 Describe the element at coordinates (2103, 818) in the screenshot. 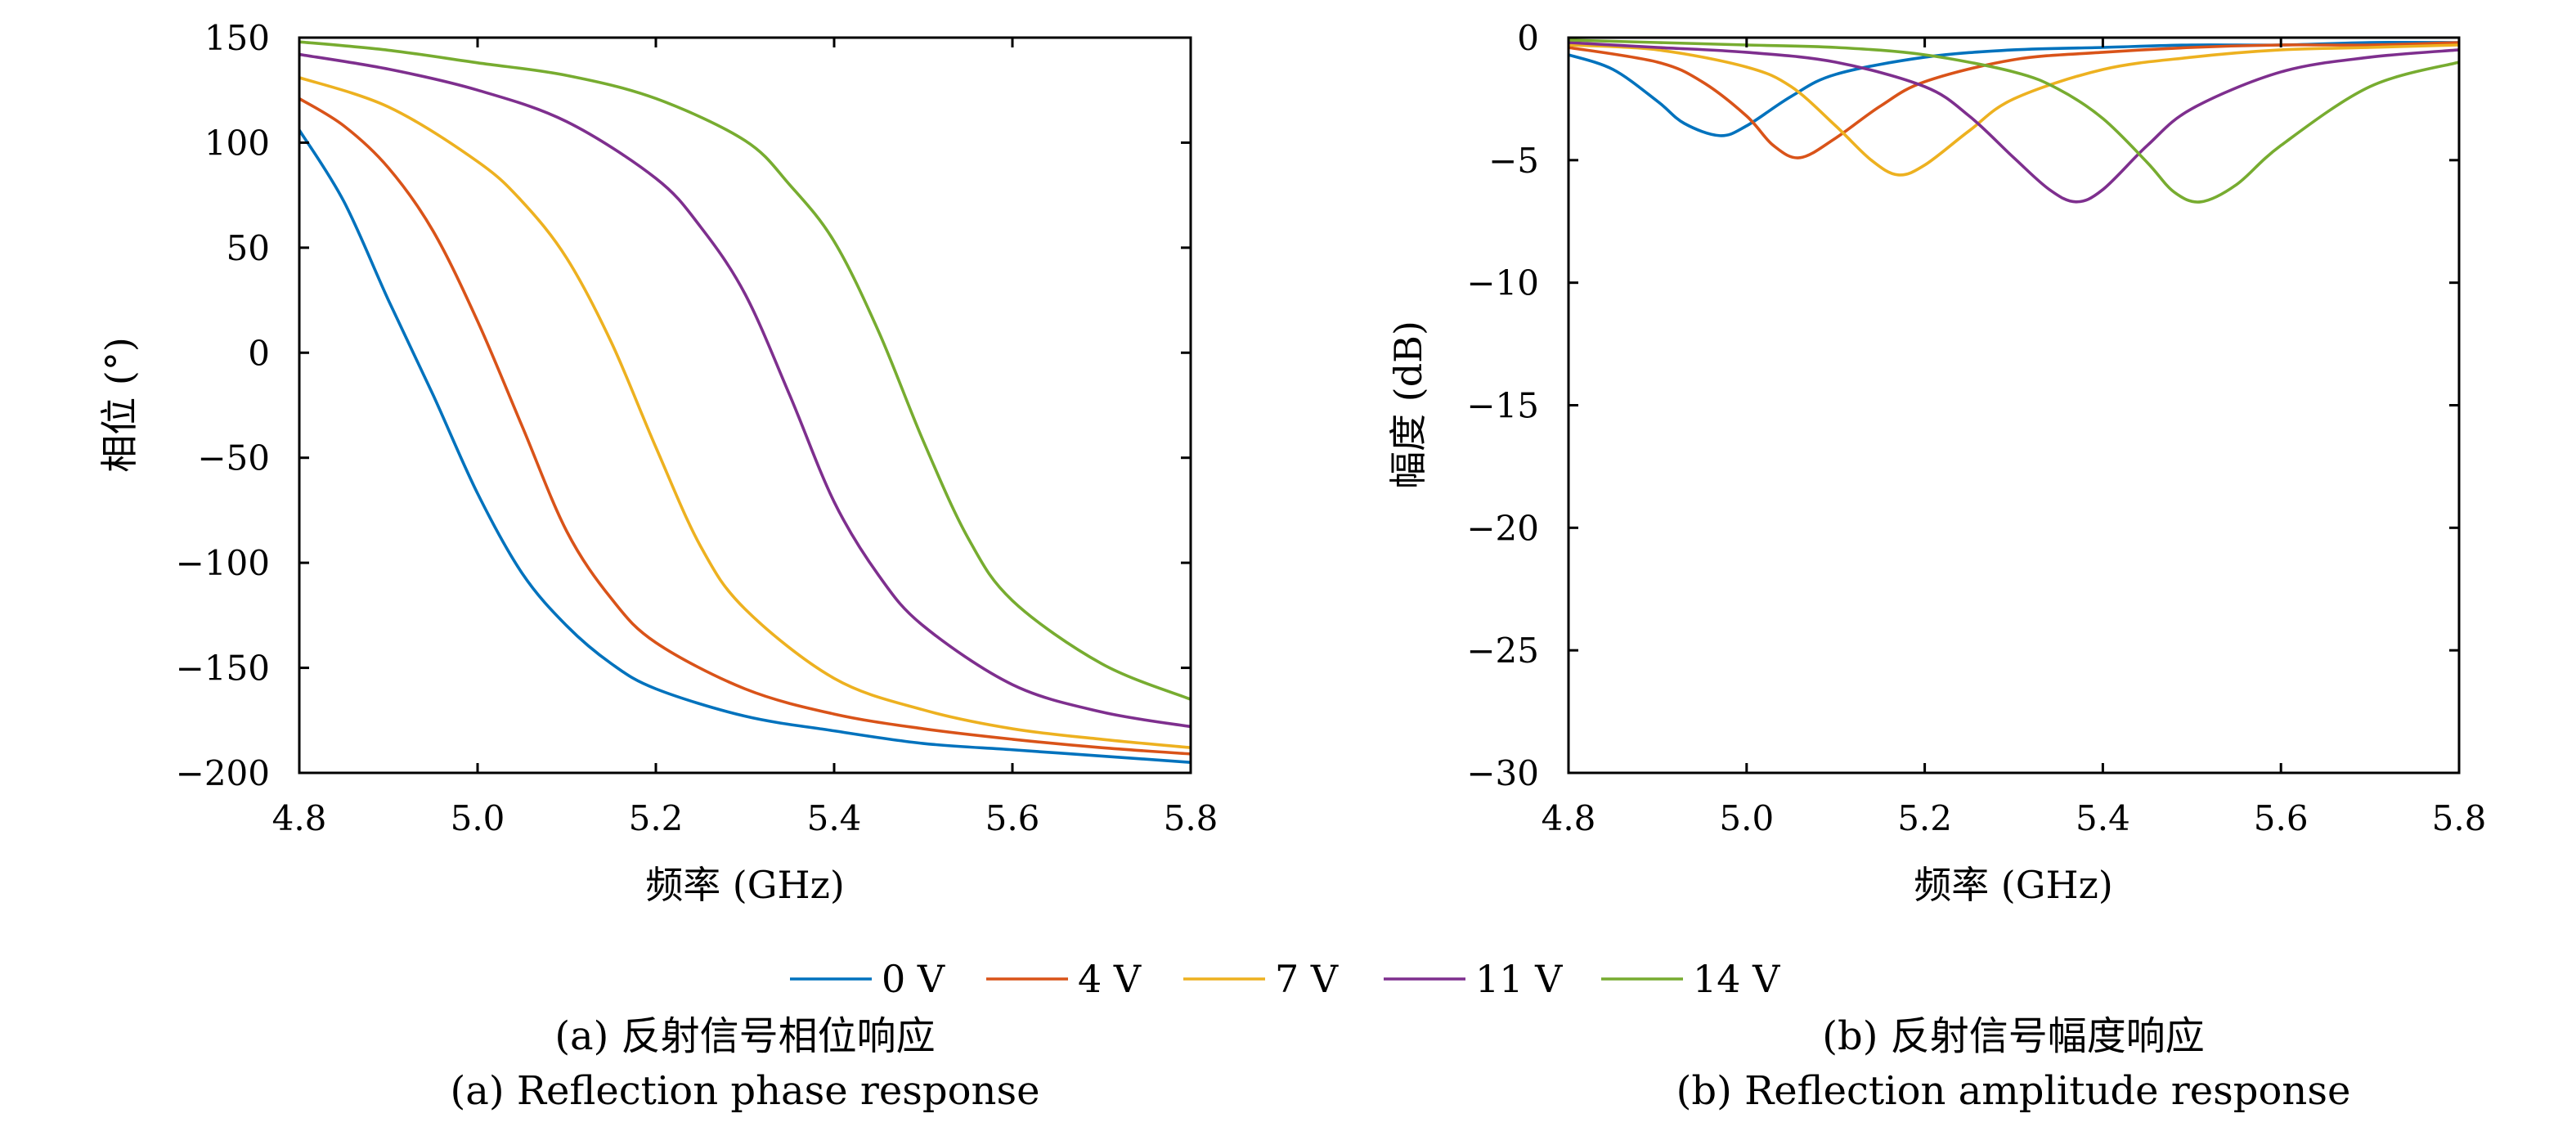

I see `amplitude-x-tick-label: 5.4` at that location.